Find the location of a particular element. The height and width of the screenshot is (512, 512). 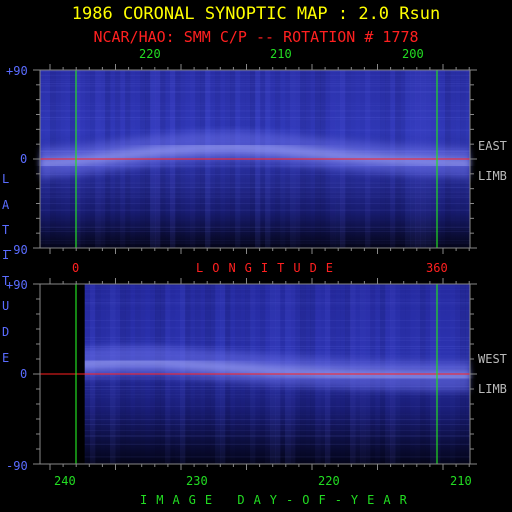

bottom-ytick-0: 0 is located at coordinates (24, 374).